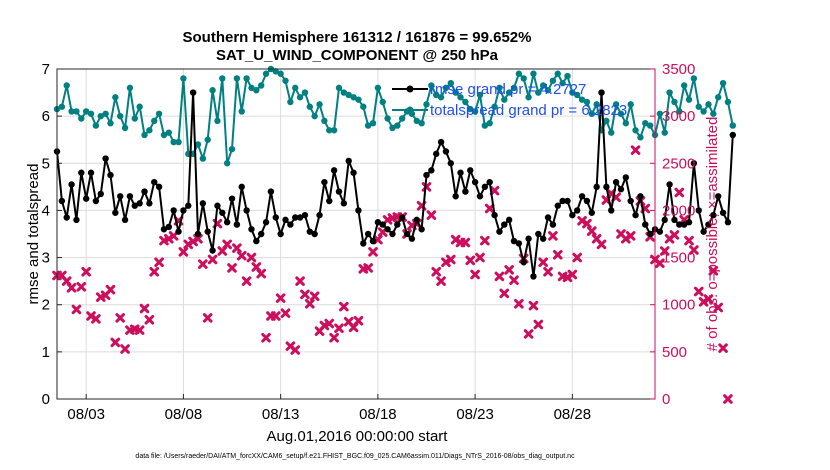  I want to click on y-tick-label: 2, so click(46, 305).